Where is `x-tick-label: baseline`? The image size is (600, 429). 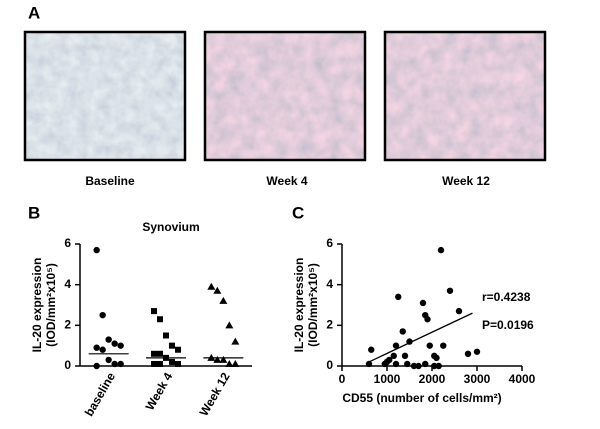
x-tick-label: baseline is located at coordinates (100, 394).